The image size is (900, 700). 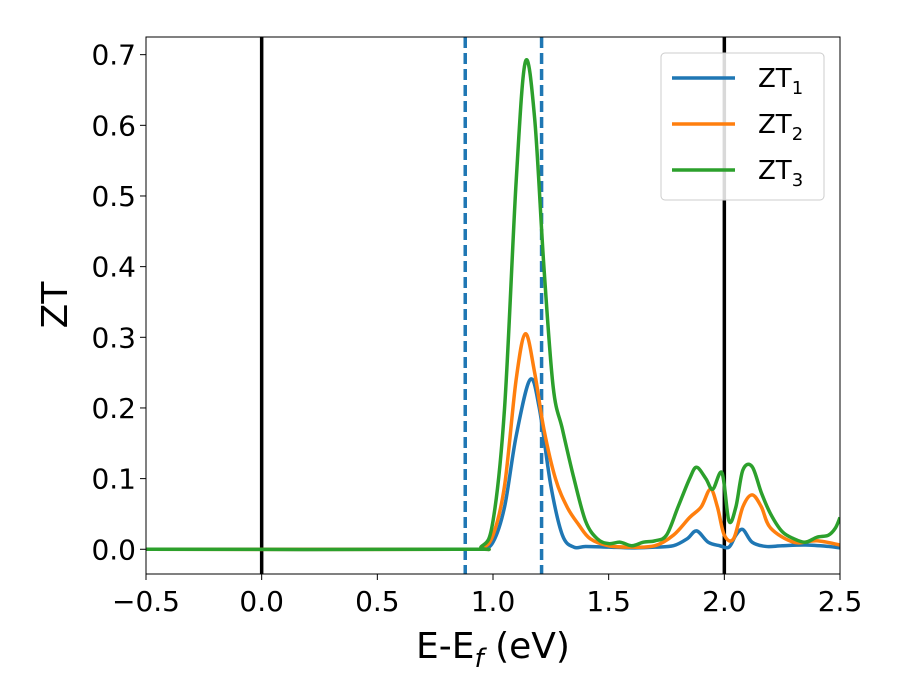 What do you see at coordinates (377, 601) in the screenshot?
I see `x-tick-label: 0.5` at bounding box center [377, 601].